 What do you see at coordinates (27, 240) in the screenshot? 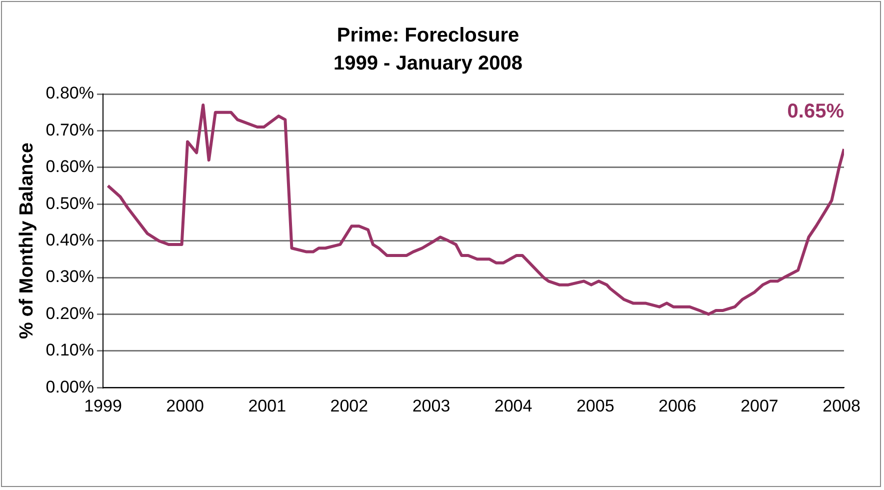
I see `y-axis-title: % of Monthly Balance` at bounding box center [27, 240].